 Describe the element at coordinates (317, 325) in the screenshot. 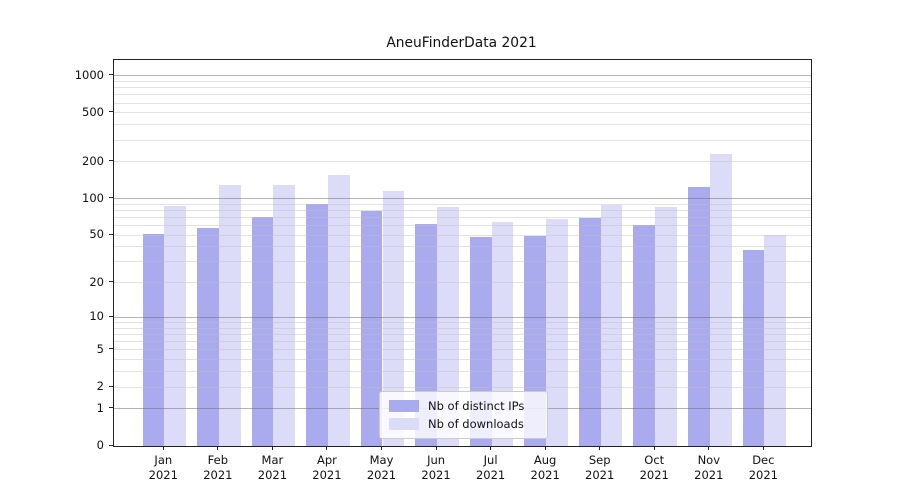

I see `bar-ips-apr` at that location.